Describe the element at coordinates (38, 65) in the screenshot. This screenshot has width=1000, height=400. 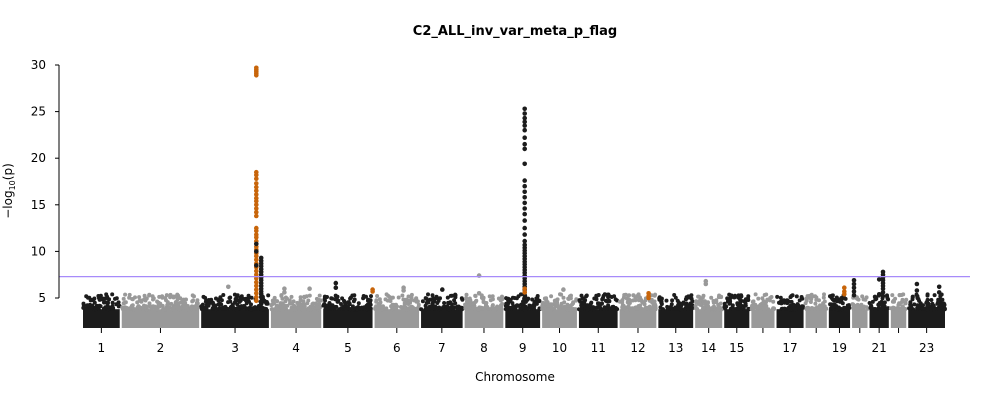
I see `y-tick-label: 30` at that location.